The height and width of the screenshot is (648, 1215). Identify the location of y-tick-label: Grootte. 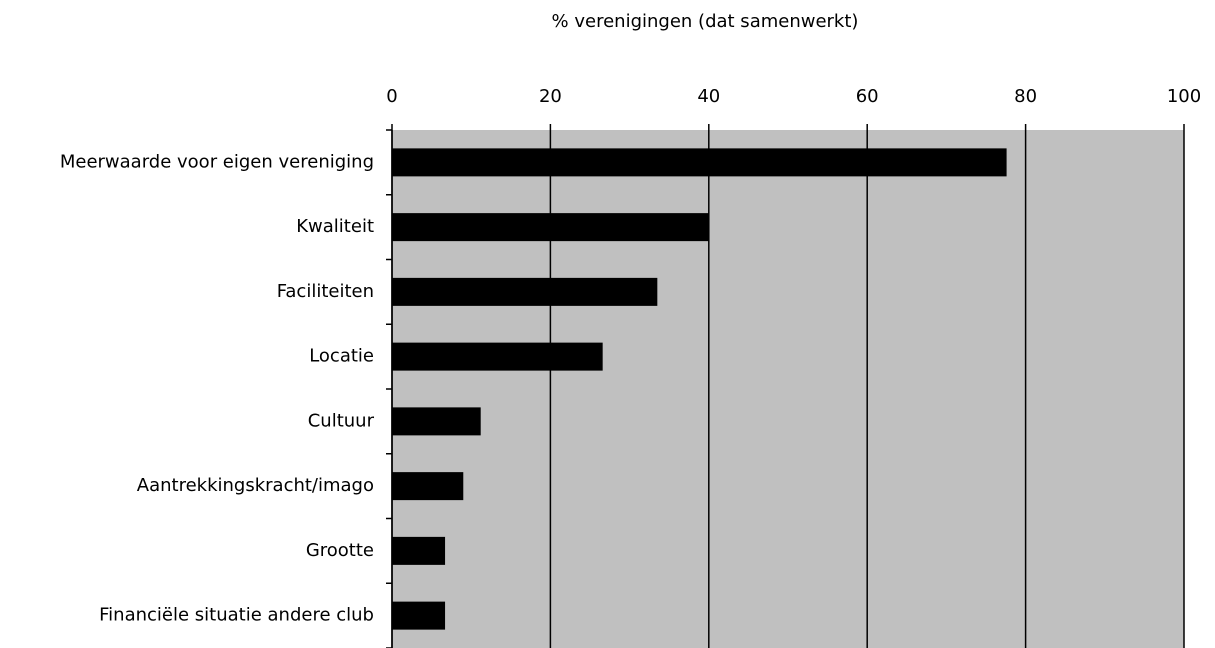
(340, 550).